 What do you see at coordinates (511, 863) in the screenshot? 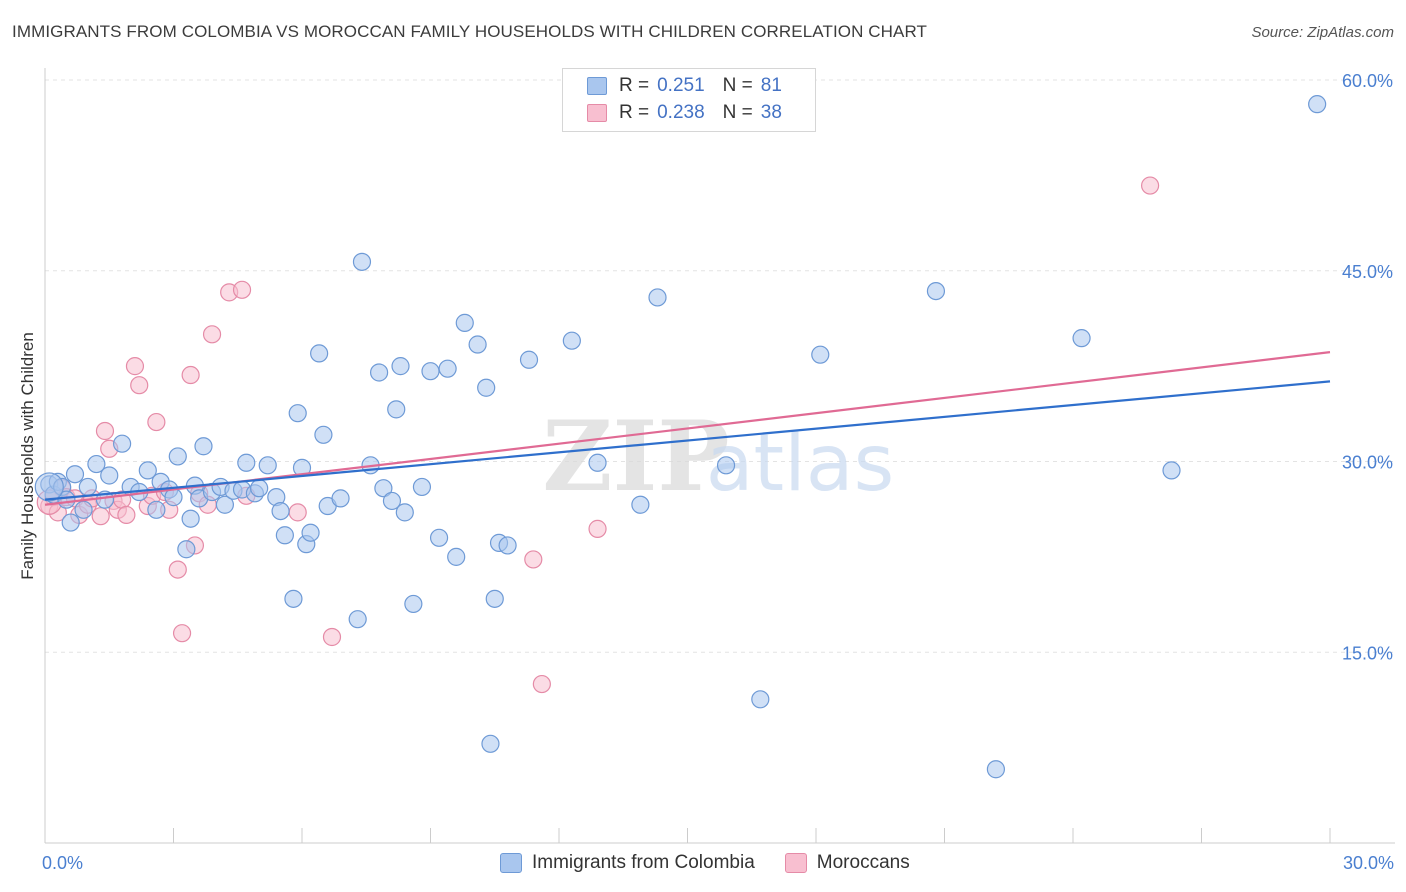
I see `colombia-legend-swatch` at bounding box center [511, 863].